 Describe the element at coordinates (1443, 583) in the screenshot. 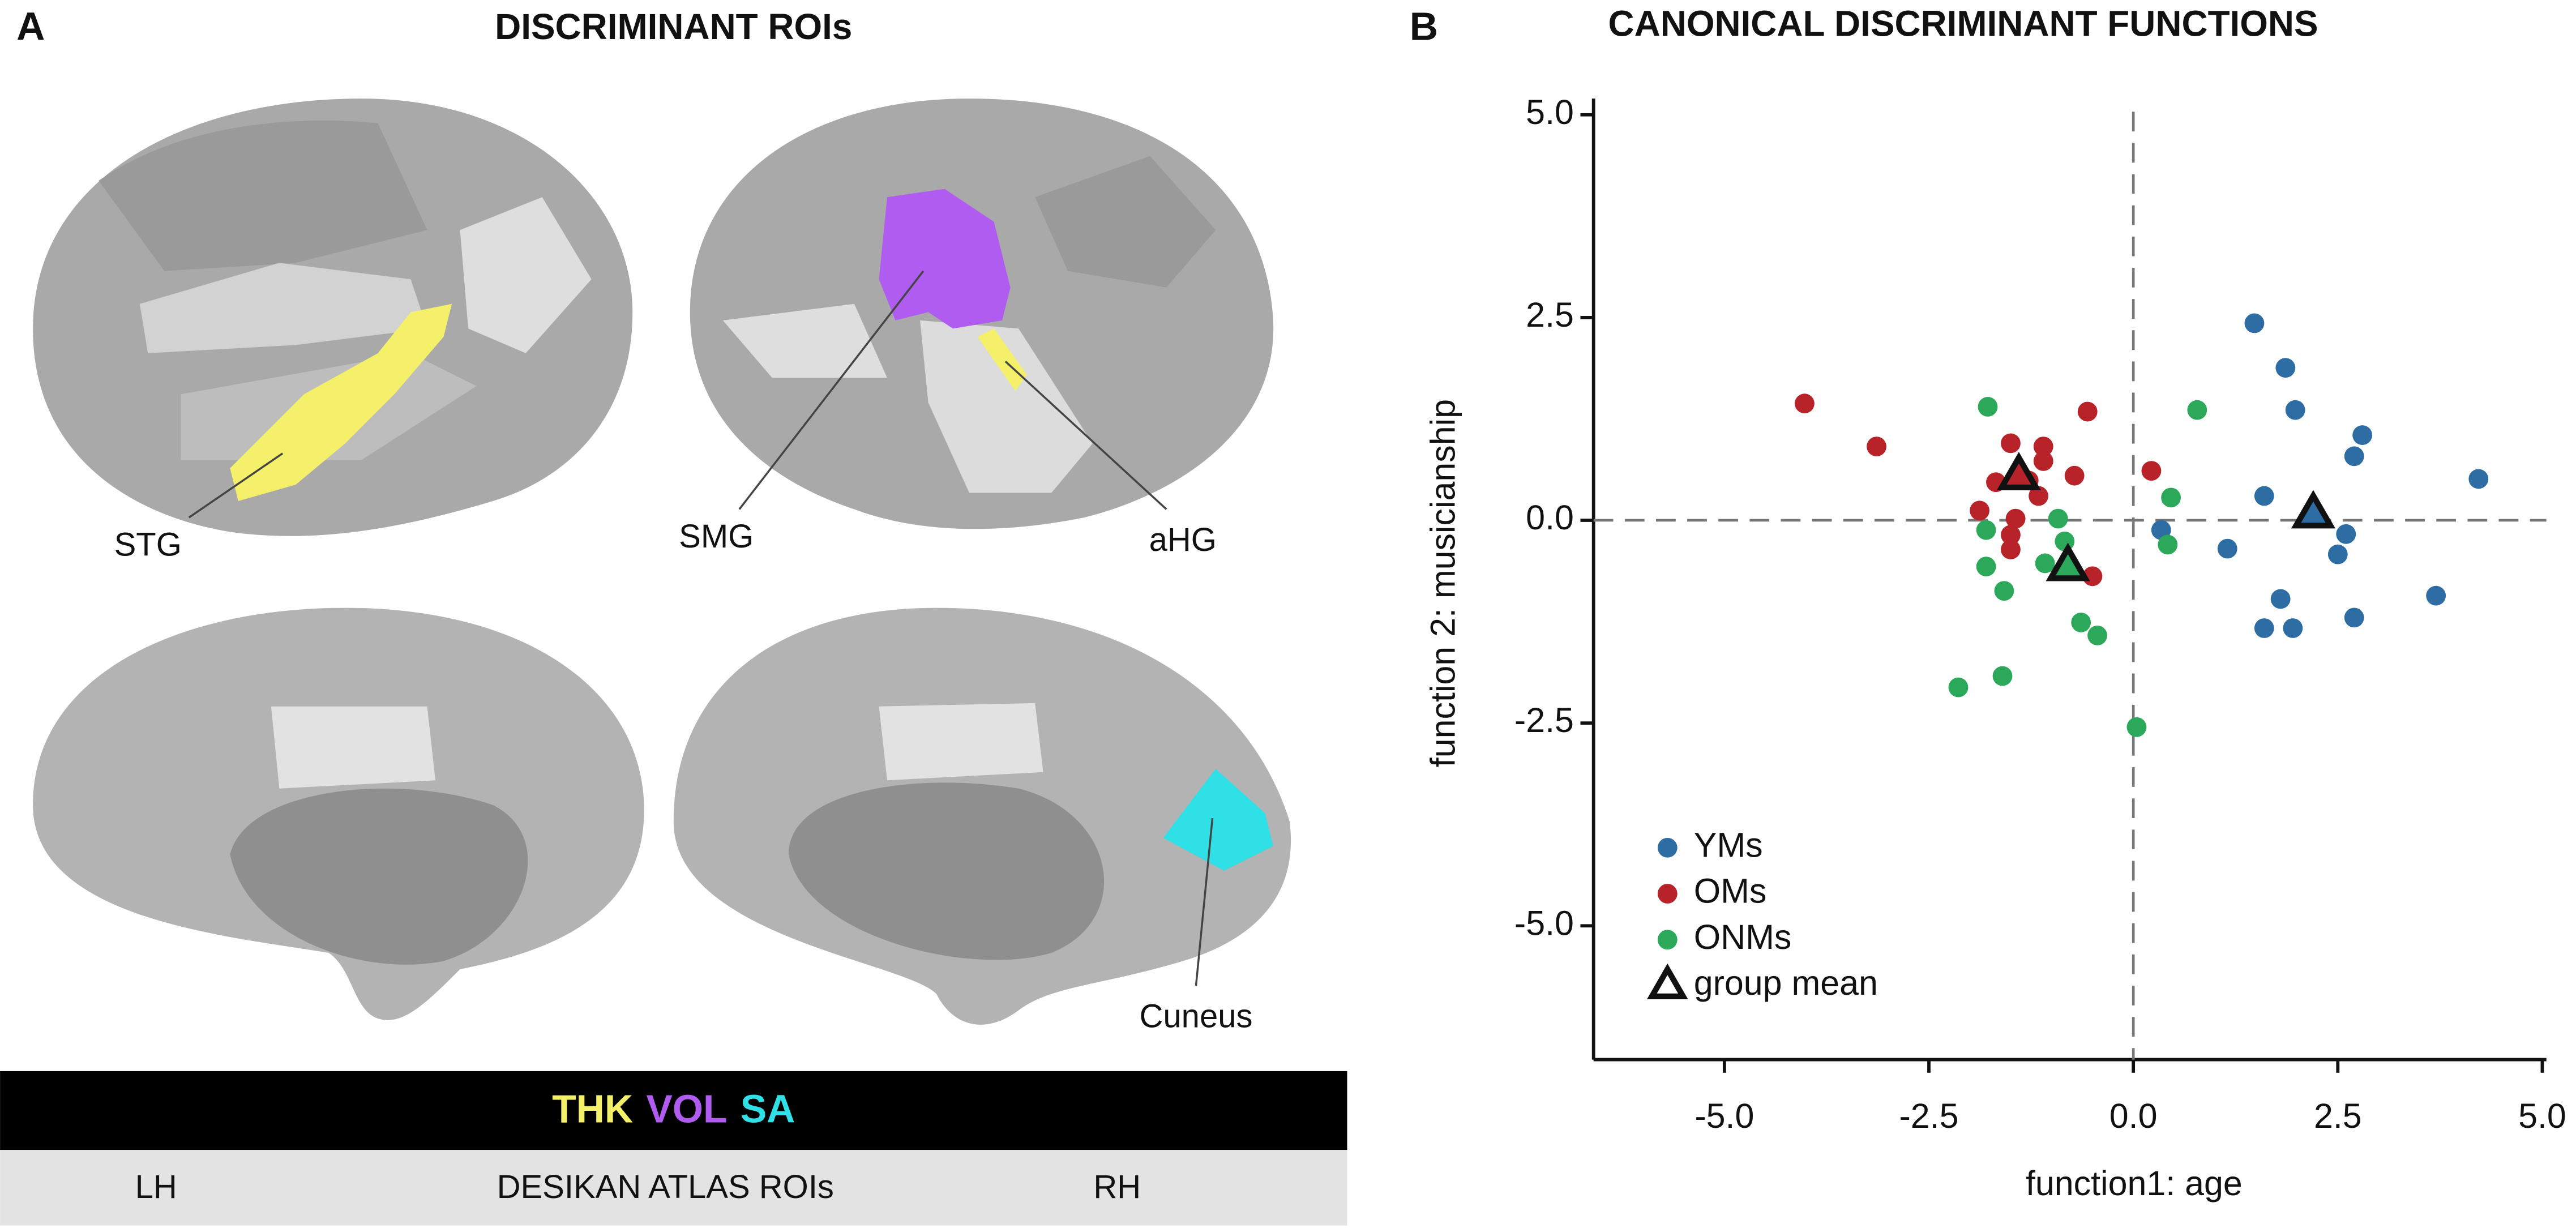

I see `y-axis-label: function 2: musicianship` at that location.